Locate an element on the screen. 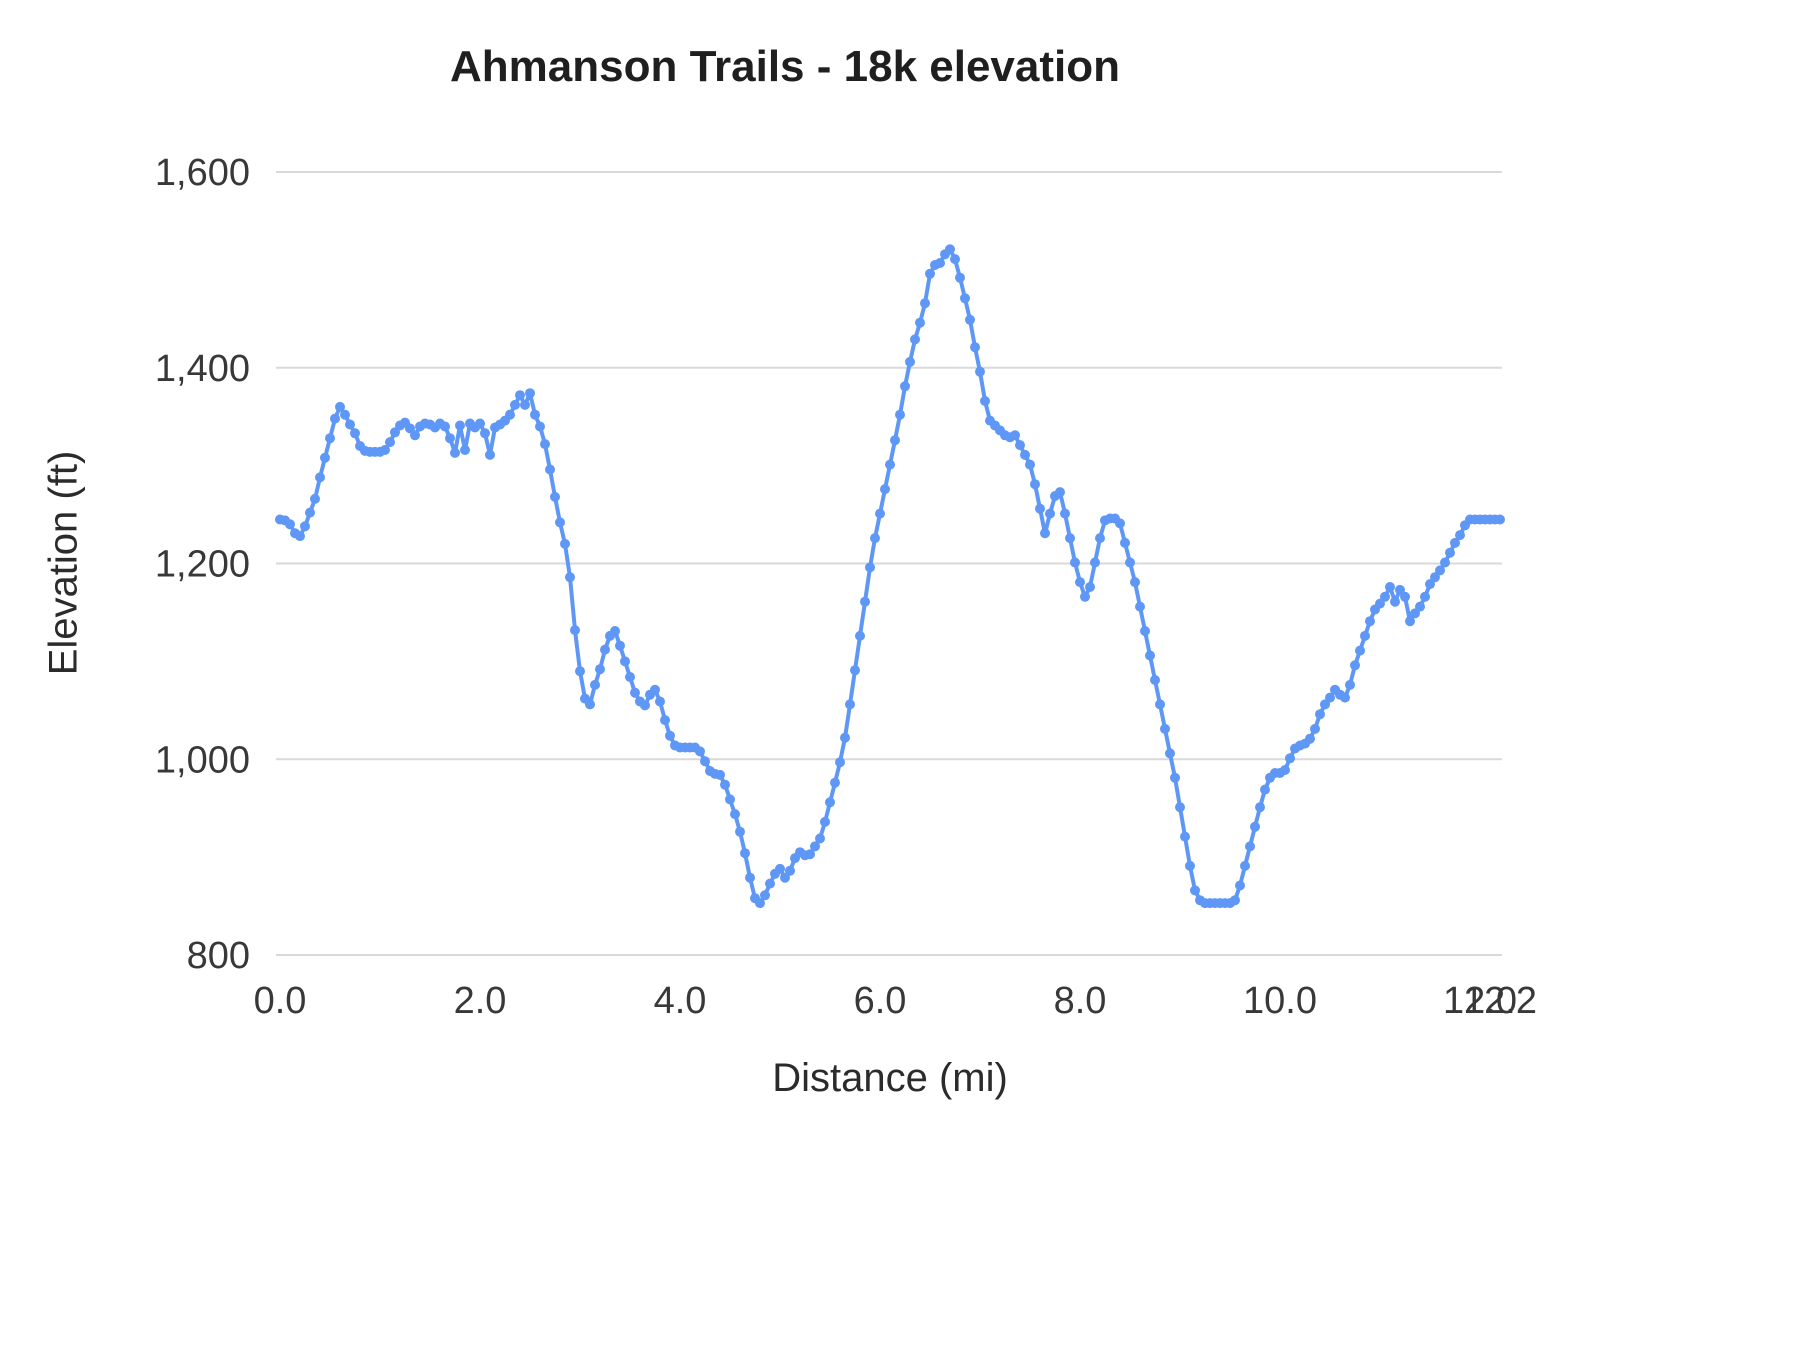  x-tick-label: 12.0 is located at coordinates (1480, 1001).